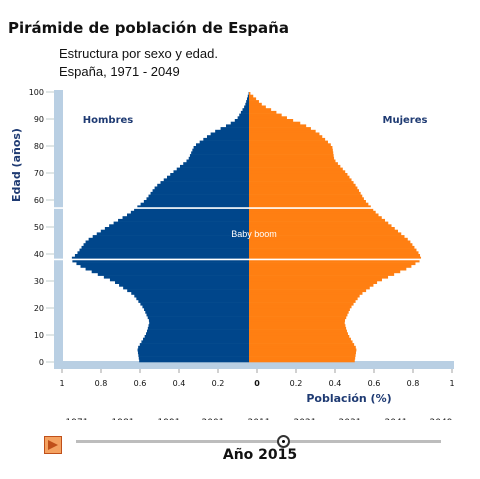 The width and height of the screenshot is (480, 479). I want to click on timeline-year-label: 1991, so click(169, 419).